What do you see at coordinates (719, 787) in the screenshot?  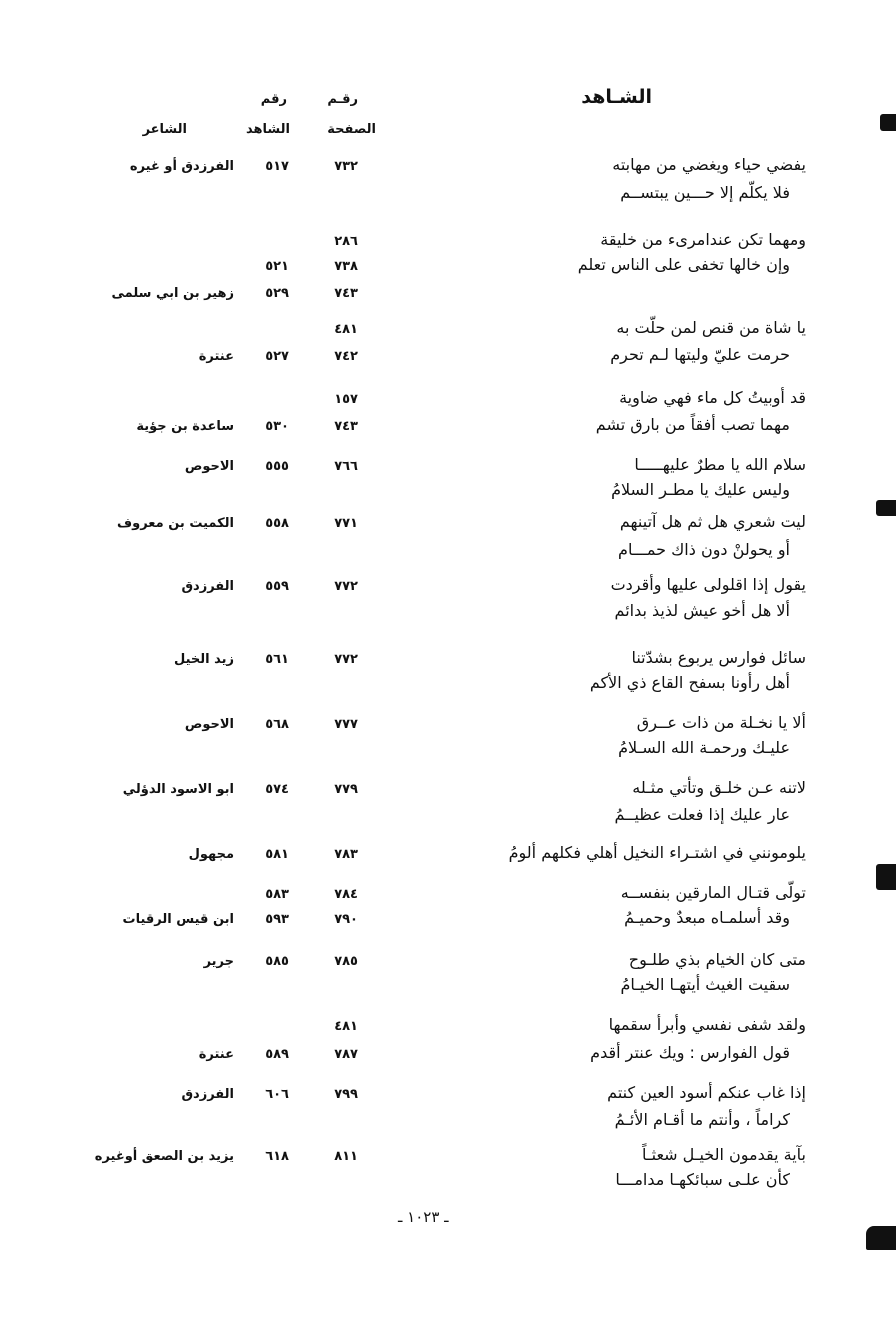 I see `verse-line: لاتنه عـن خلـق وتأتي مثـله` at bounding box center [719, 787].